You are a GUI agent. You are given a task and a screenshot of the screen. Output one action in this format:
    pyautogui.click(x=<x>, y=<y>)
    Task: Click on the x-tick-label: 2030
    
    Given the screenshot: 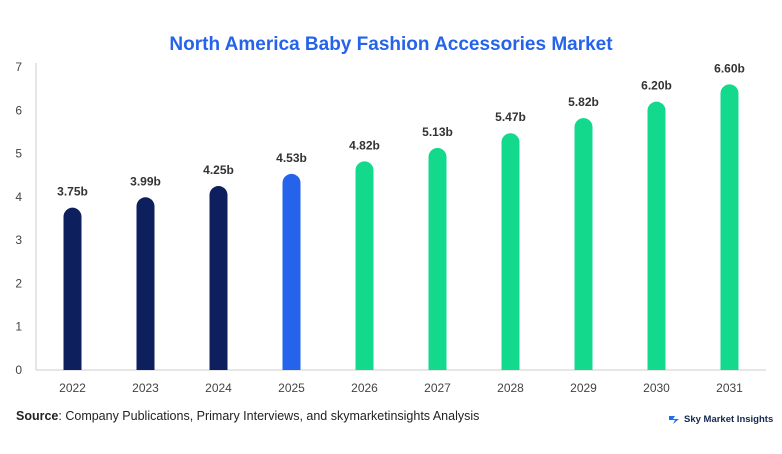 What is the action you would take?
    pyautogui.click(x=656, y=388)
    